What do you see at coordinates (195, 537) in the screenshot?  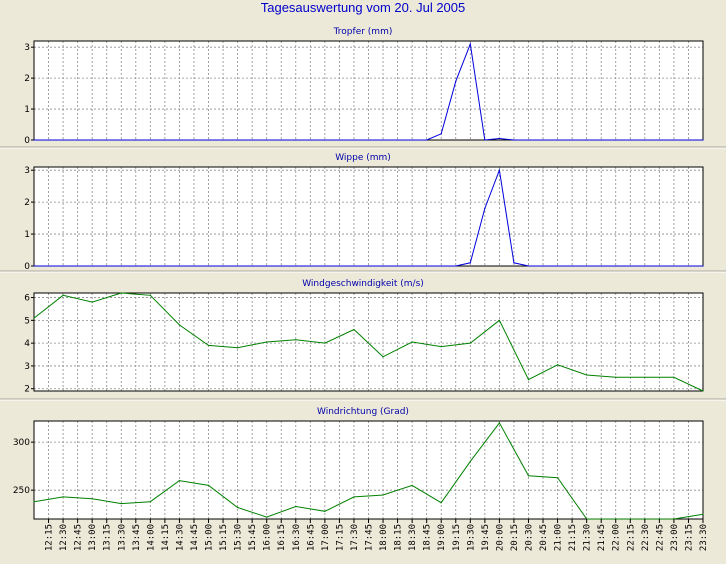 I see `x-tick-label: 14:45` at bounding box center [195, 537].